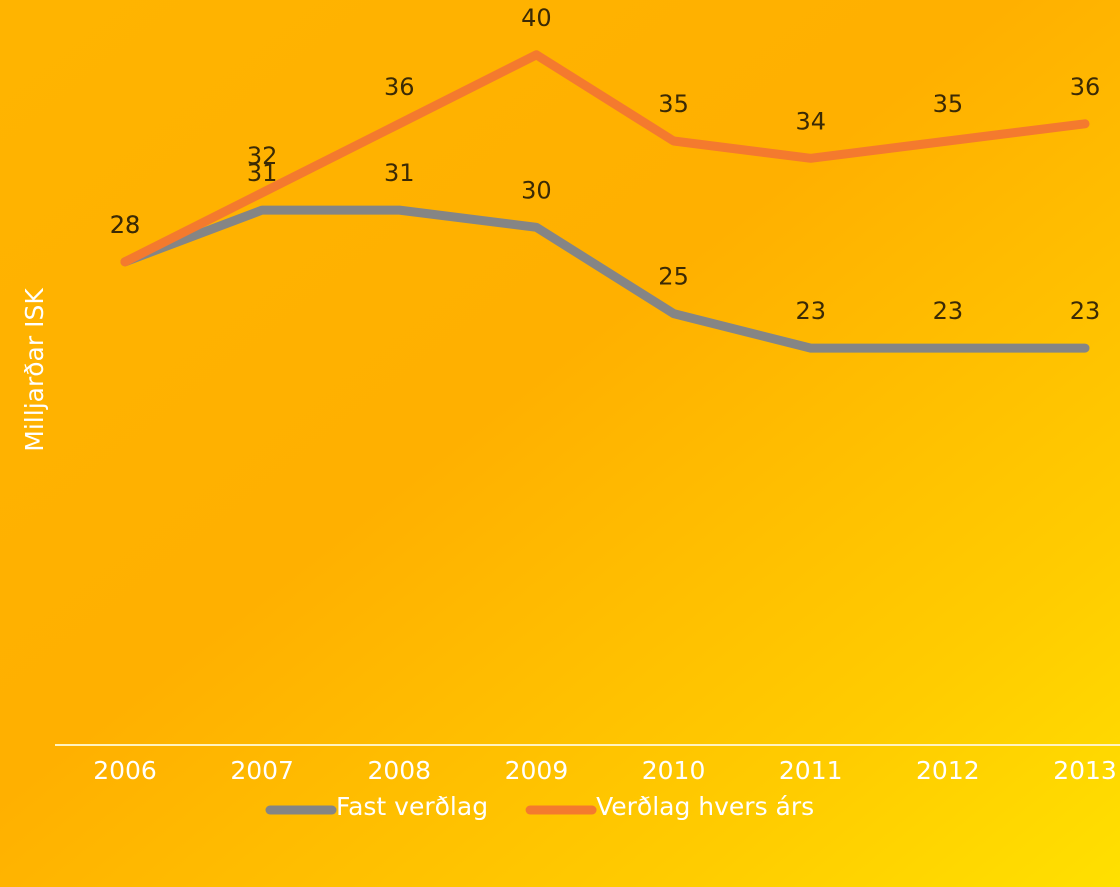 The image size is (1120, 887). Describe the element at coordinates (705, 806) in the screenshot. I see `legend-label: Verðlag hvers árs` at that location.